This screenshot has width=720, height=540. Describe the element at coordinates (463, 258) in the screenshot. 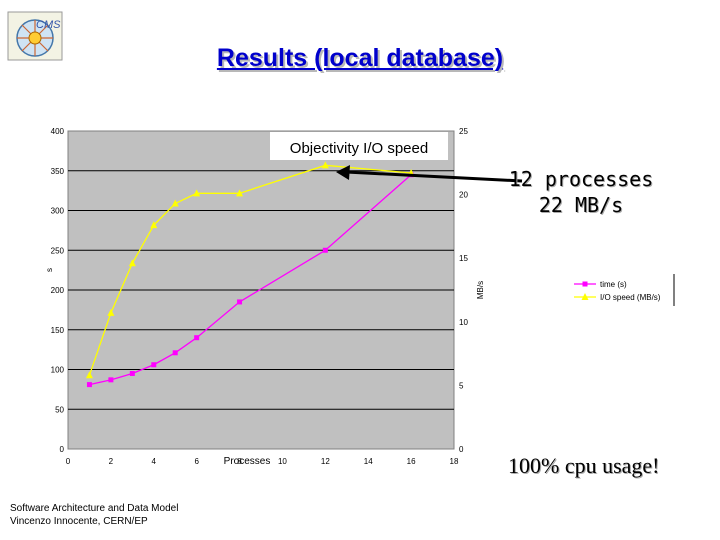

I see `y2-tick-label: 15` at that location.